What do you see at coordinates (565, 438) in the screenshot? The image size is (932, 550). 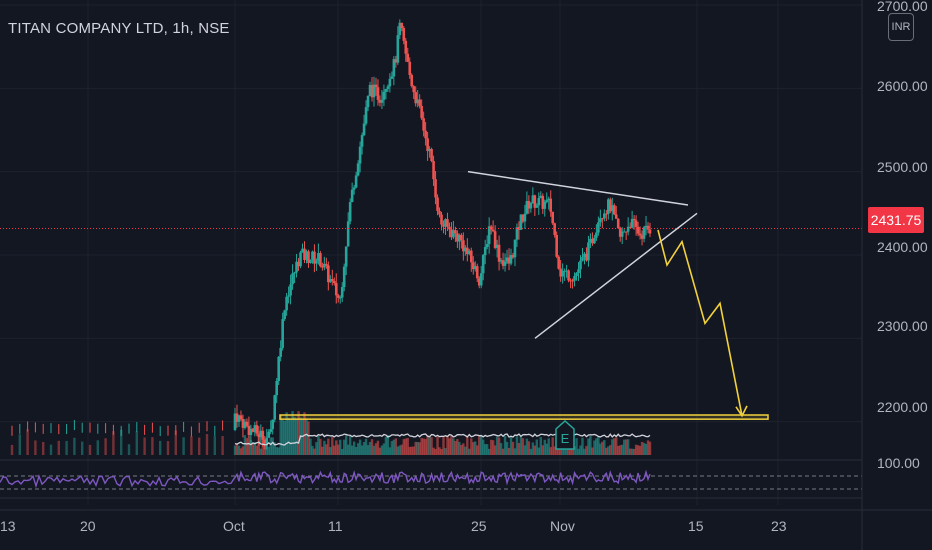 I see `earnings-marker-label: E` at bounding box center [565, 438].